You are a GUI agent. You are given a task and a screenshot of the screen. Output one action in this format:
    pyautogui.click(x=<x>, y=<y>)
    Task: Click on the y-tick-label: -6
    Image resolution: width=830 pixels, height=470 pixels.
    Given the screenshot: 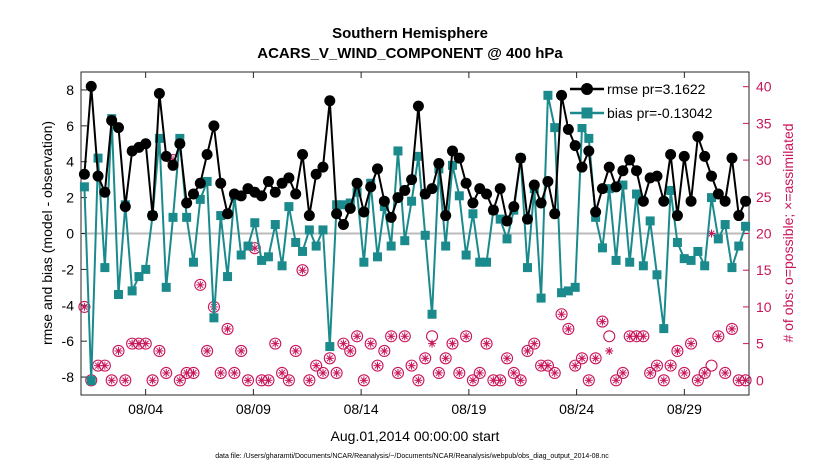 What is the action you would take?
    pyautogui.click(x=68, y=341)
    